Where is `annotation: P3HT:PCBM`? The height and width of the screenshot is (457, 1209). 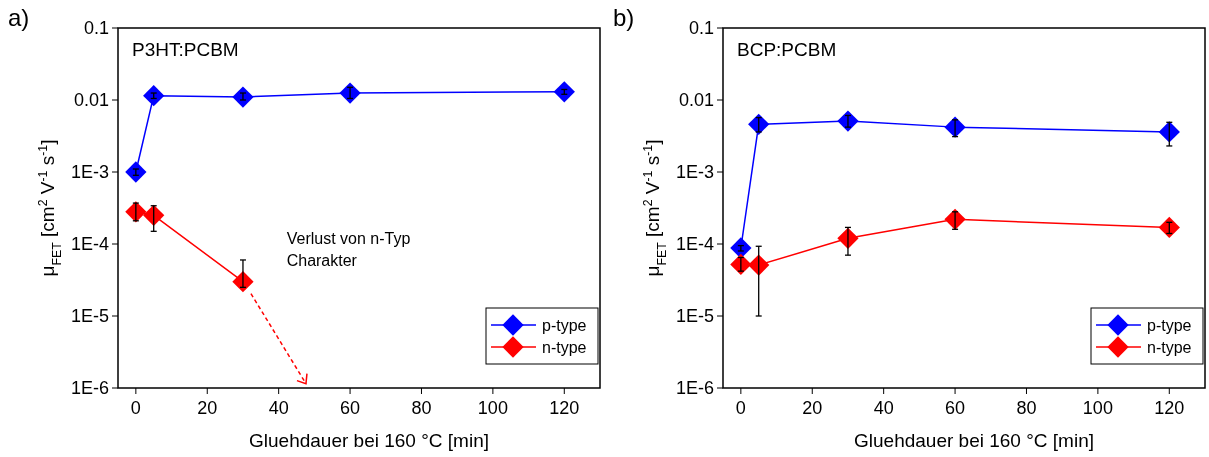 annotation: P3HT:PCBM is located at coordinates (185, 49).